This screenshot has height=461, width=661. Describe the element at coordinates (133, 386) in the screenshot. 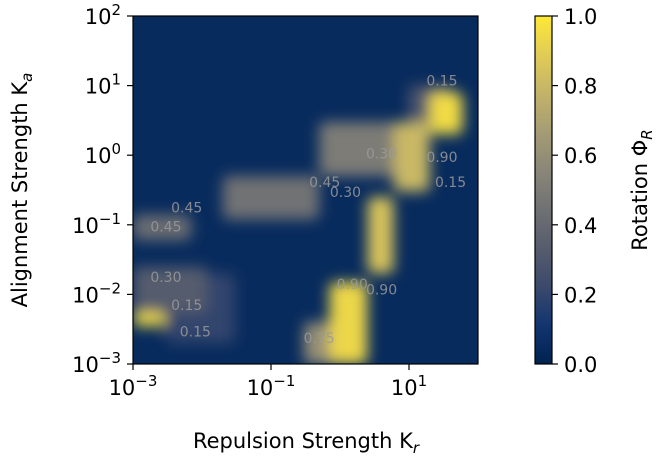

I see `x-tick-label: 10⁻³` at that location.